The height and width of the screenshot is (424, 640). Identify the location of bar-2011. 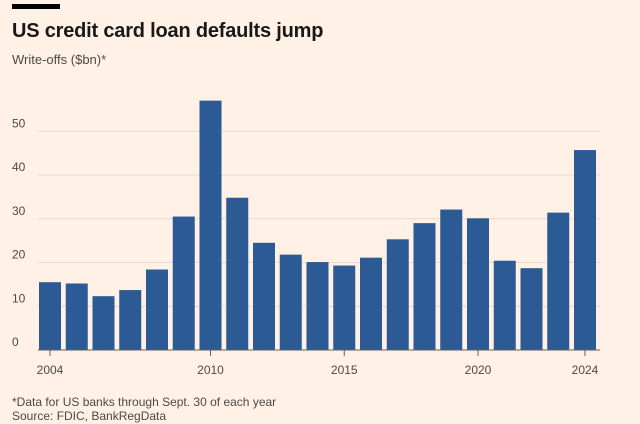
(237, 273).